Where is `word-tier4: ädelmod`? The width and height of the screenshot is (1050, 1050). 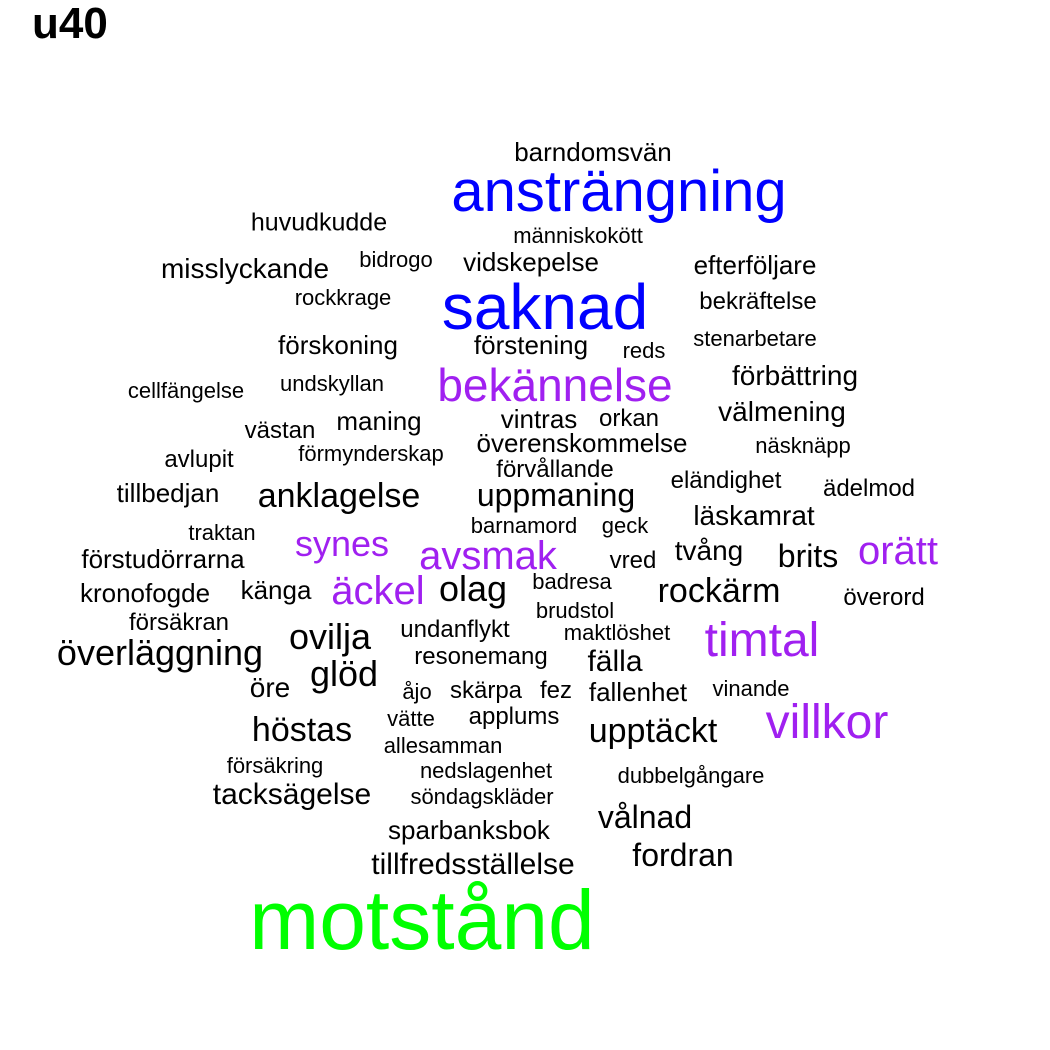
word-tier4: ädelmod is located at coordinates (869, 488).